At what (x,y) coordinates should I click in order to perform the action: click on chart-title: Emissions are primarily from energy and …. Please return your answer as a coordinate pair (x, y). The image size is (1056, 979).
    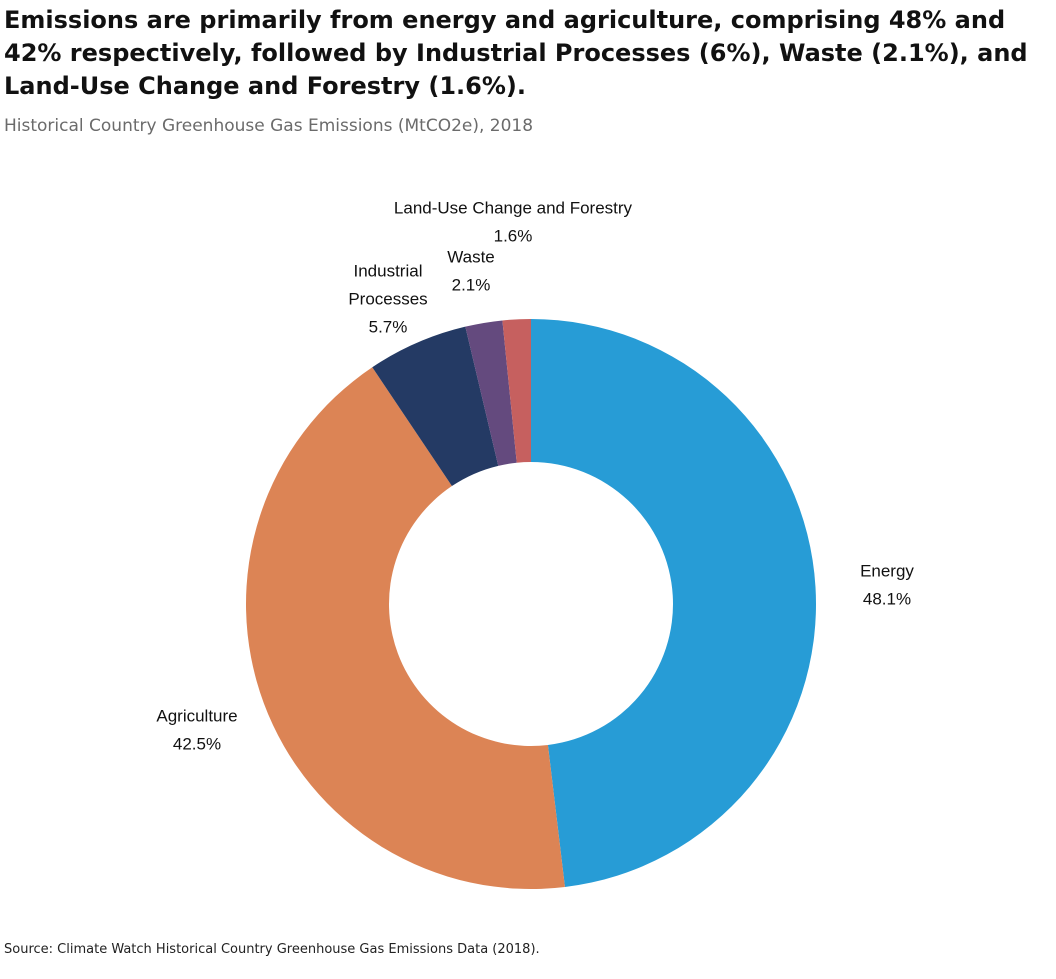
    Looking at the image, I should click on (516, 53).